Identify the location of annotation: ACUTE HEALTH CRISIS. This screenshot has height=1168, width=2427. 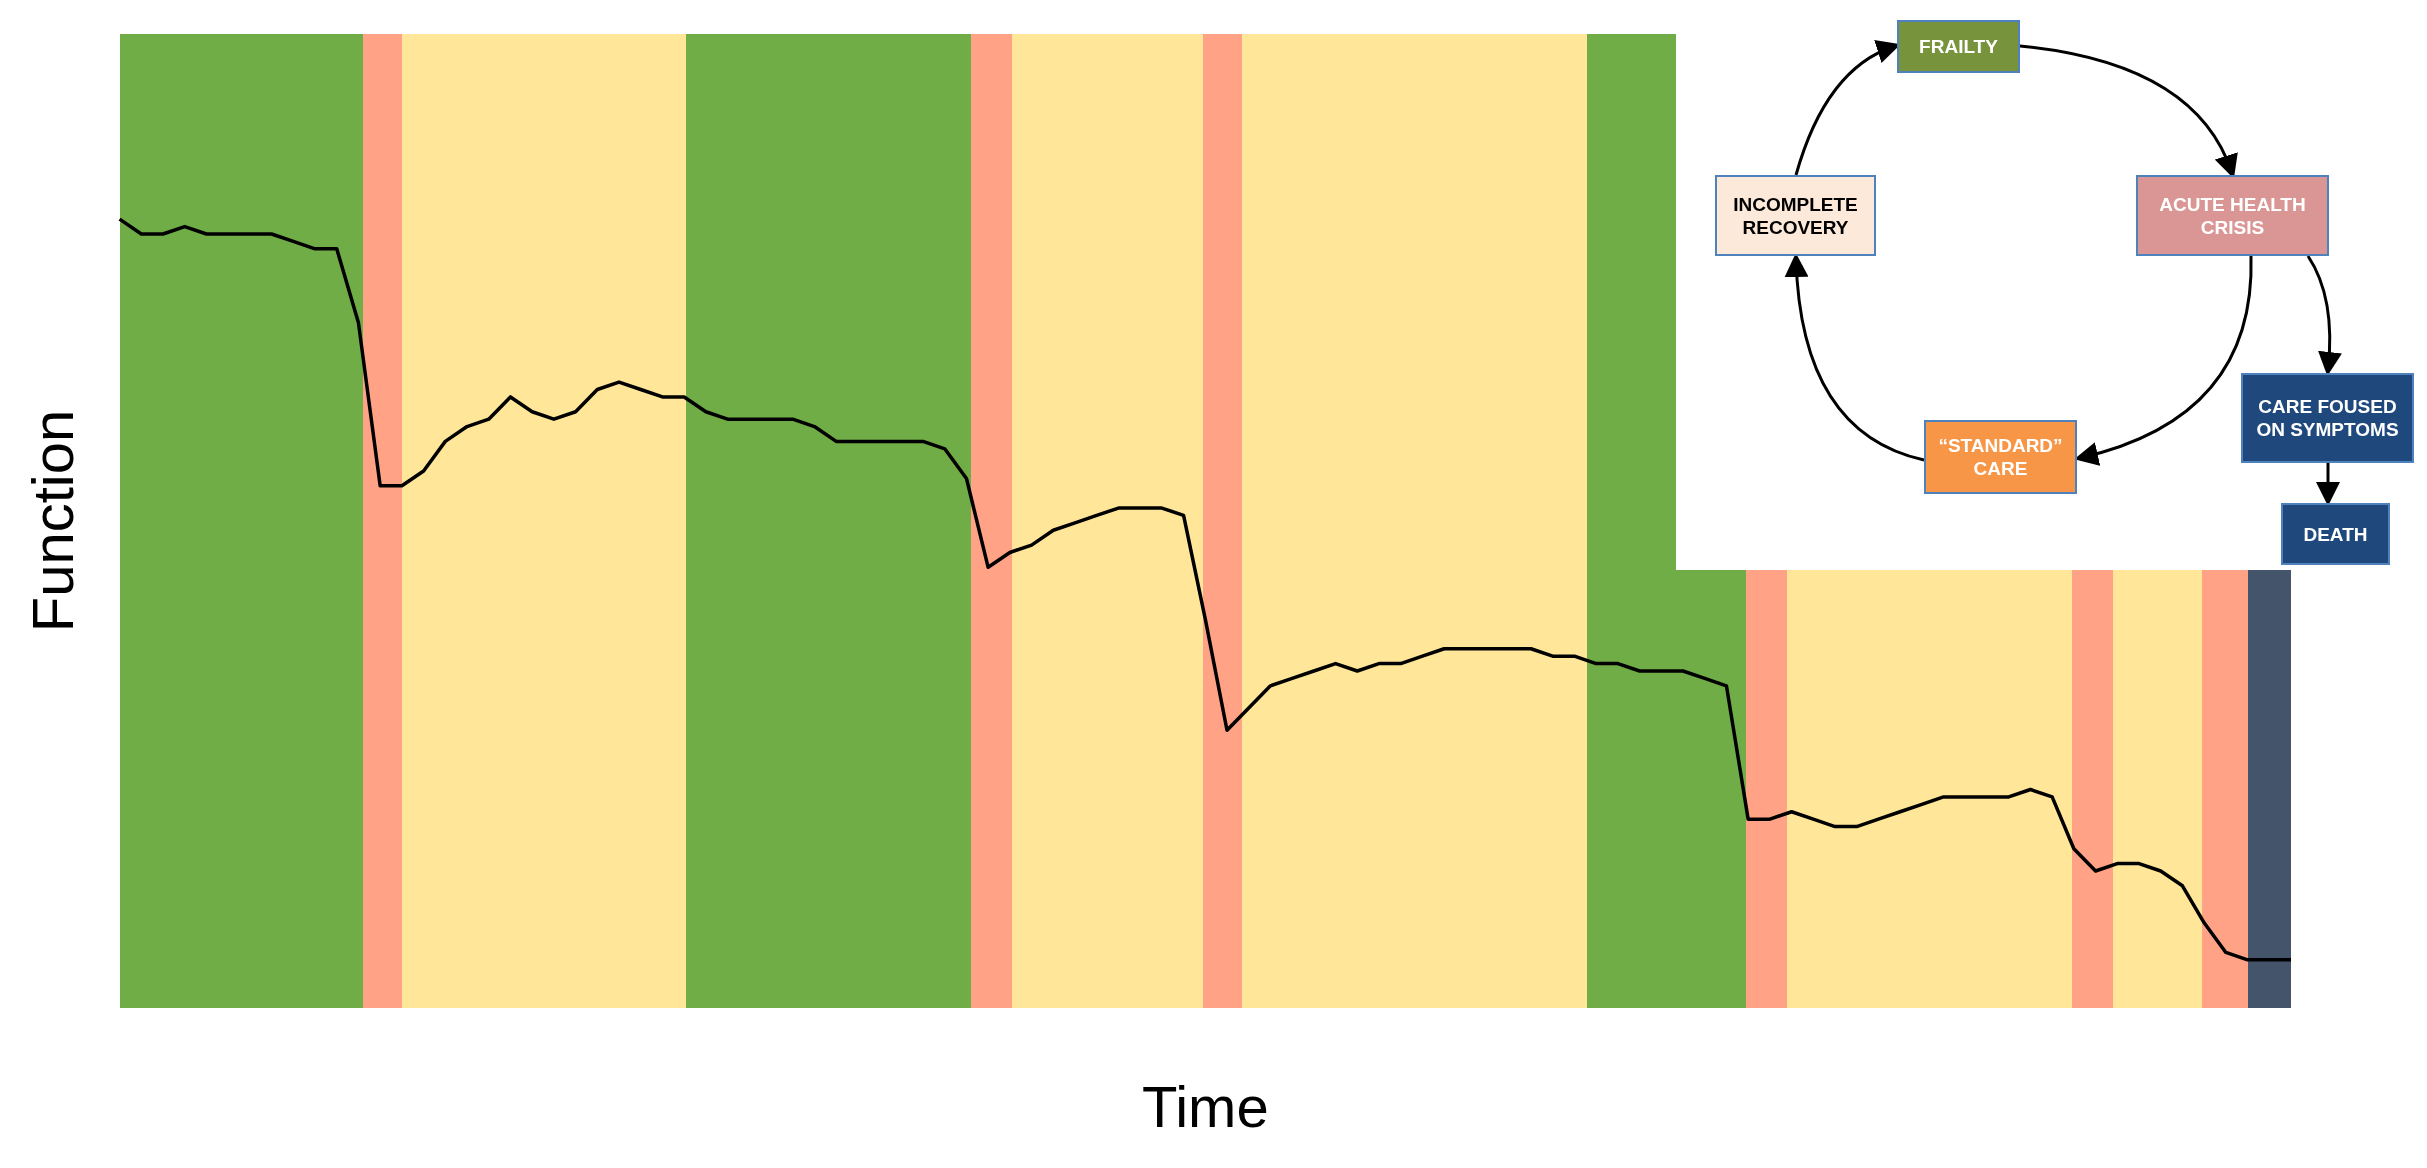
(2232, 215).